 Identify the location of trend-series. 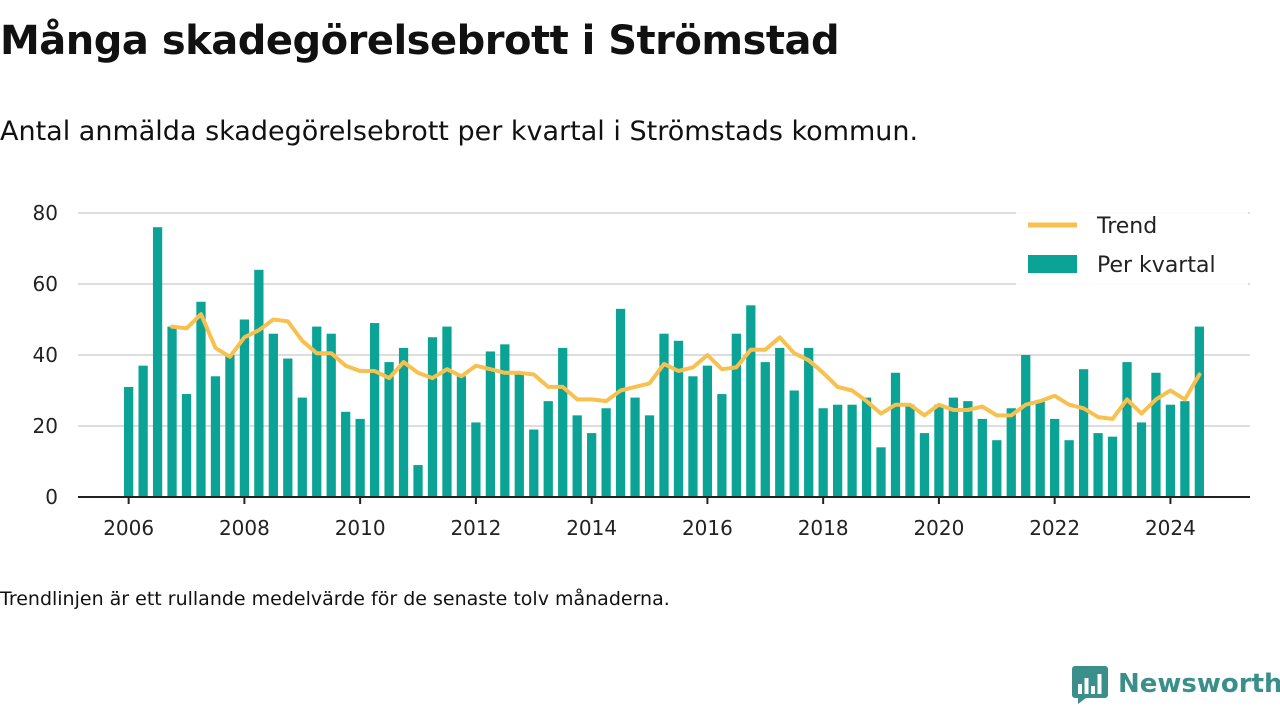
(686, 366).